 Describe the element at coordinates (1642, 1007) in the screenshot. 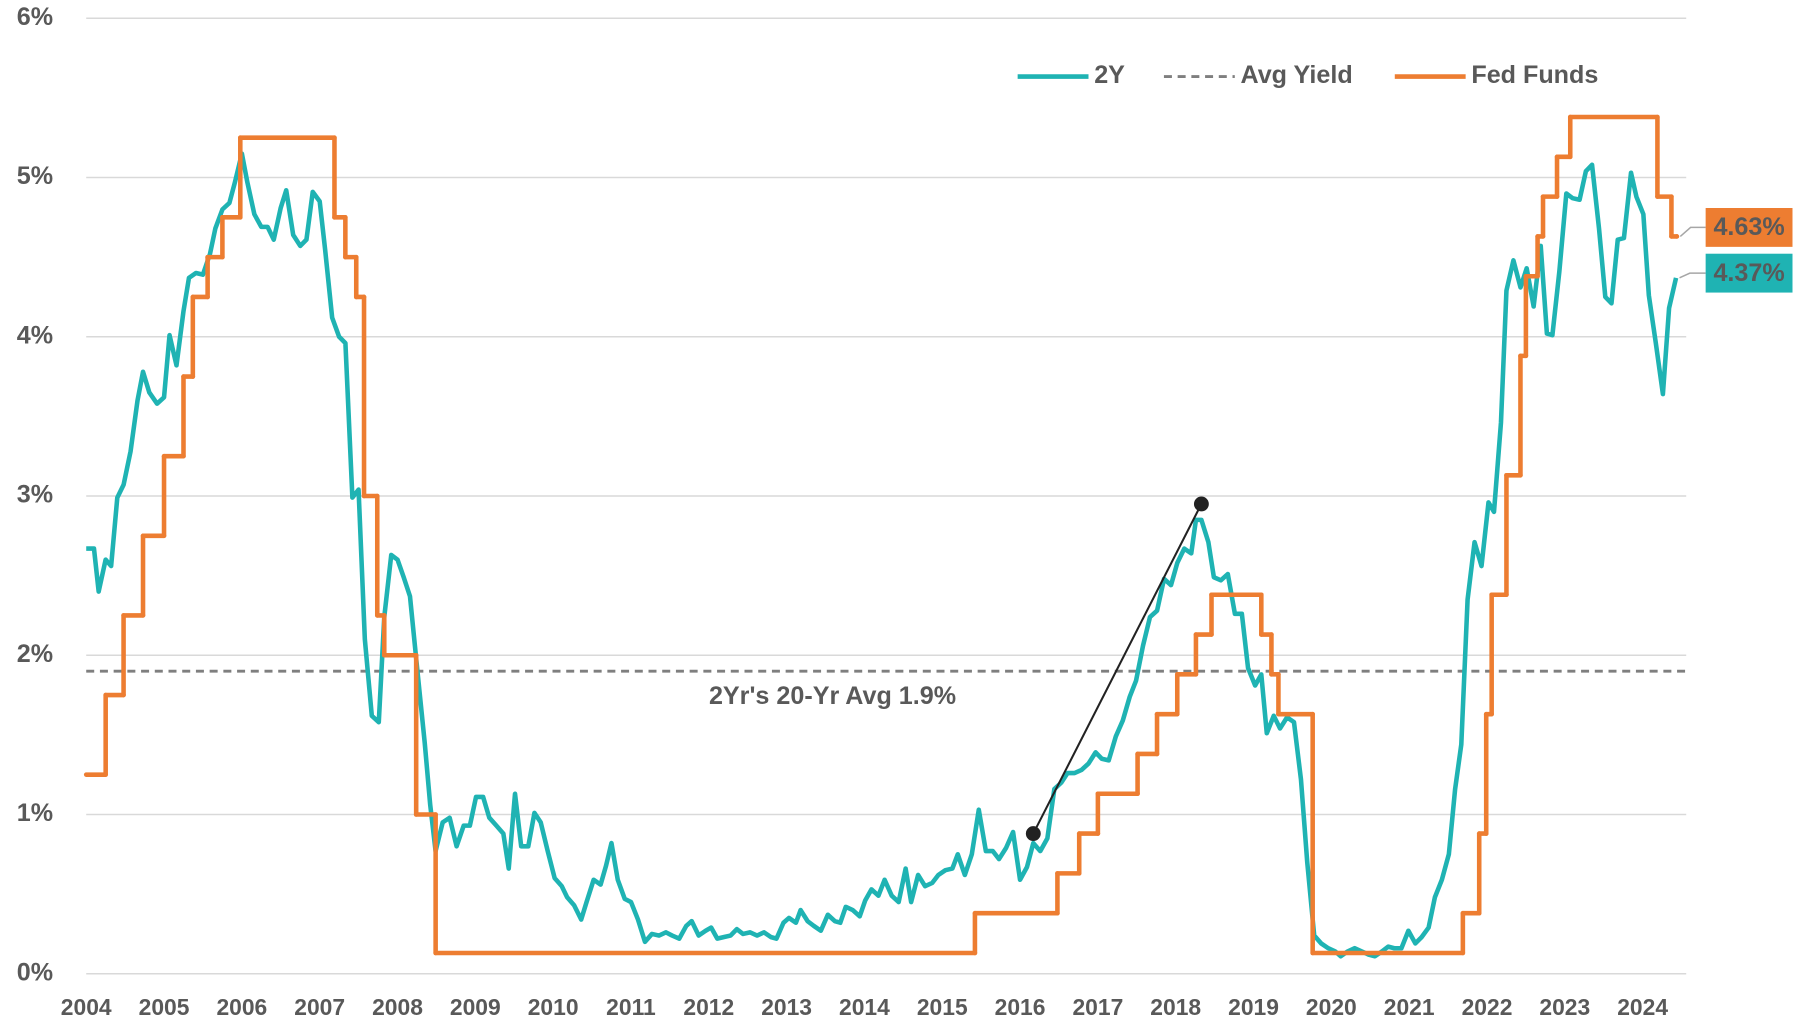

I see `x-tick-label: 2024` at that location.